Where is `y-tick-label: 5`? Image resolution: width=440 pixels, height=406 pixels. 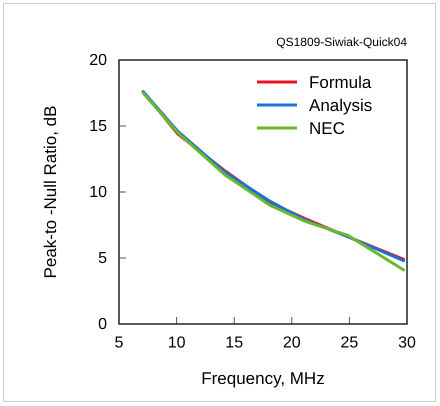 y-tick-label: 5 is located at coordinates (103, 259).